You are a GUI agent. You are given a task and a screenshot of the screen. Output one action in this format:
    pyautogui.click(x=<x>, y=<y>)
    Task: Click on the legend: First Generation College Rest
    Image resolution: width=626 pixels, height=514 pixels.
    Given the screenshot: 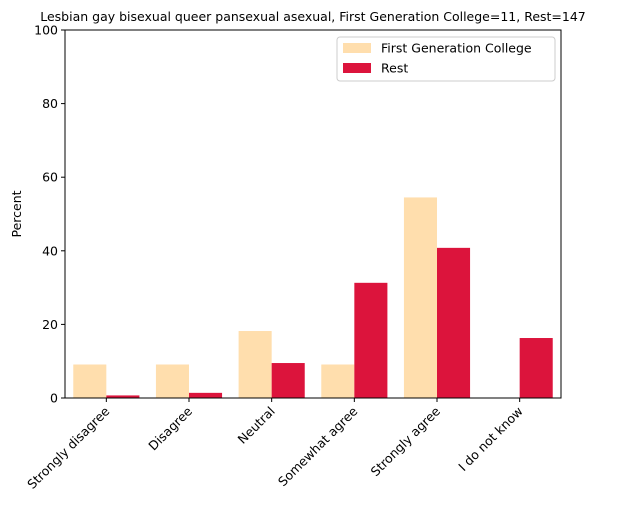 What is the action you would take?
    pyautogui.click(x=446, y=59)
    